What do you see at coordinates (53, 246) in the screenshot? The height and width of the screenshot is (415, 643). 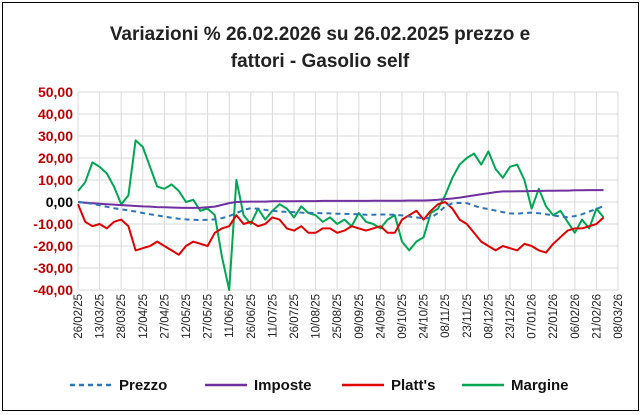 I see `y-tick-label: -20,00` at bounding box center [53, 246].